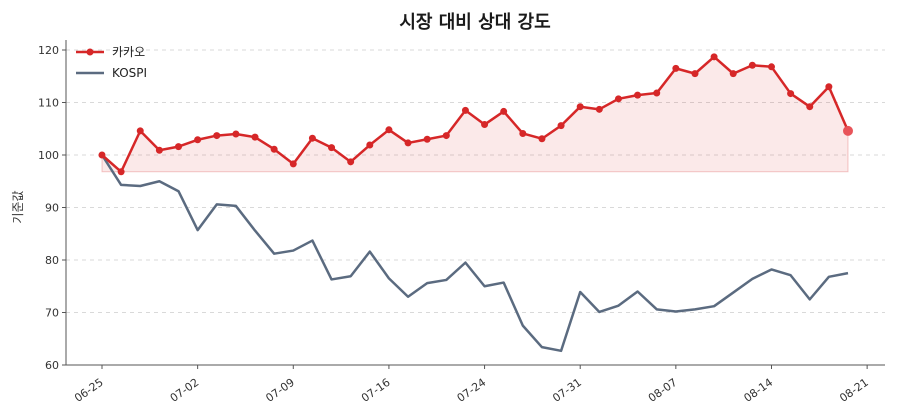  What do you see at coordinates (90, 52) in the screenshot?
I see `legend-marker-kakao` at bounding box center [90, 52].